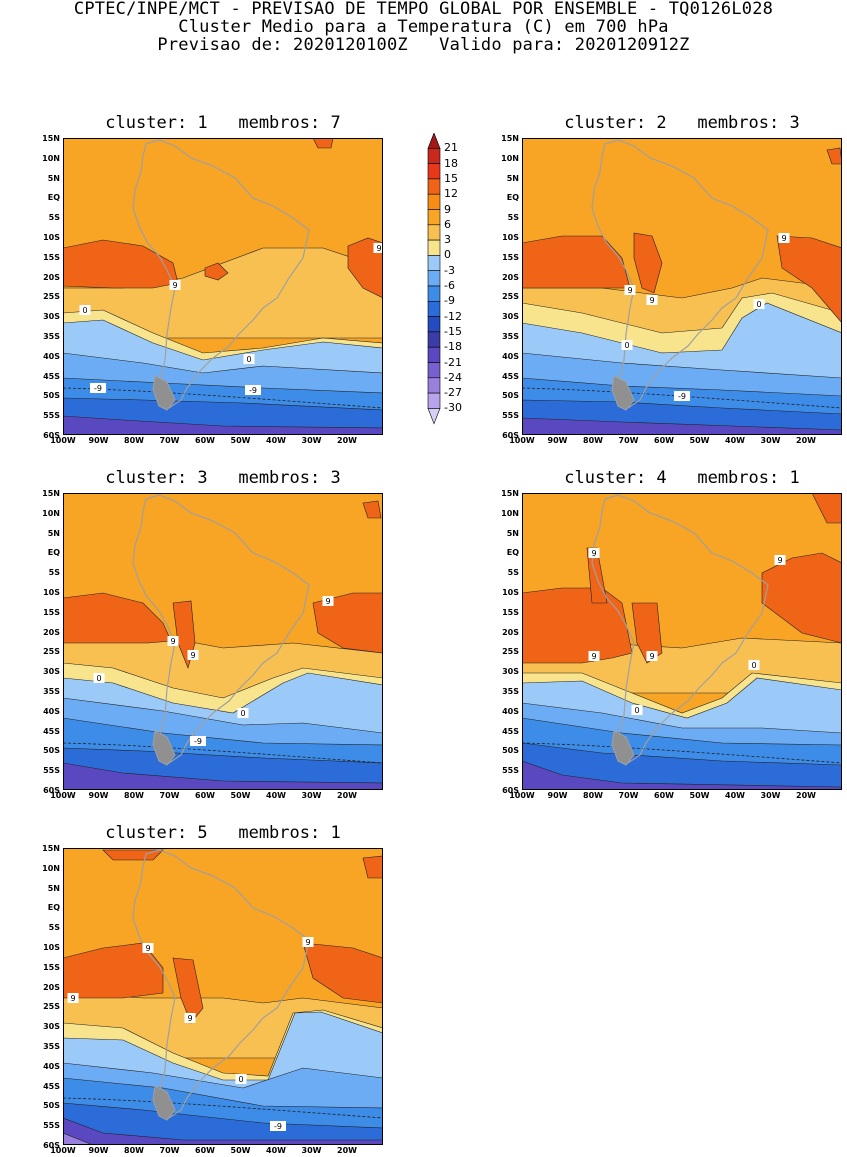  Describe the element at coordinates (449, 301) in the screenshot. I see `colorbar-label: -9` at that location.